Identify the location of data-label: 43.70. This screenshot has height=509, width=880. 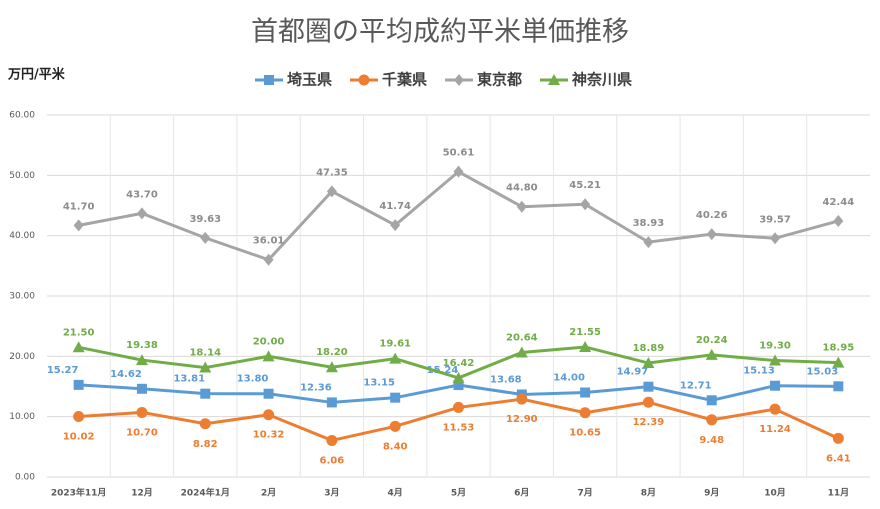
(142, 194).